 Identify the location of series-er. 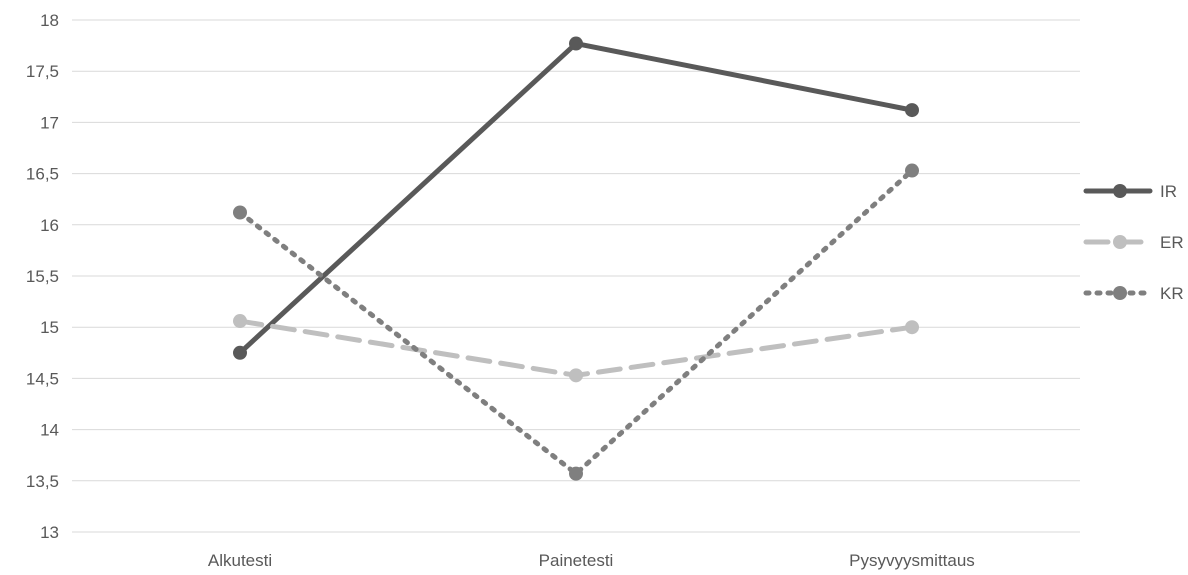
(576, 348).